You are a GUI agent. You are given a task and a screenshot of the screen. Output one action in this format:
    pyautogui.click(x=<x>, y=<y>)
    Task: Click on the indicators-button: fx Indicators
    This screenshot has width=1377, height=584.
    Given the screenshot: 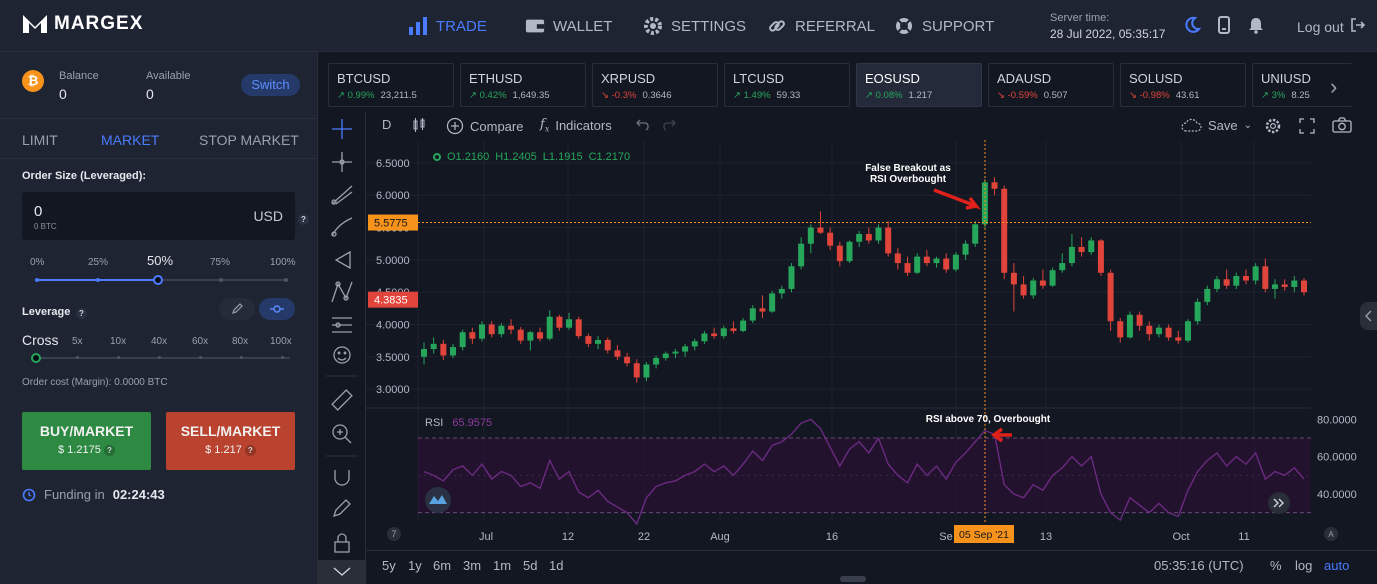 What is the action you would take?
    pyautogui.click(x=576, y=125)
    